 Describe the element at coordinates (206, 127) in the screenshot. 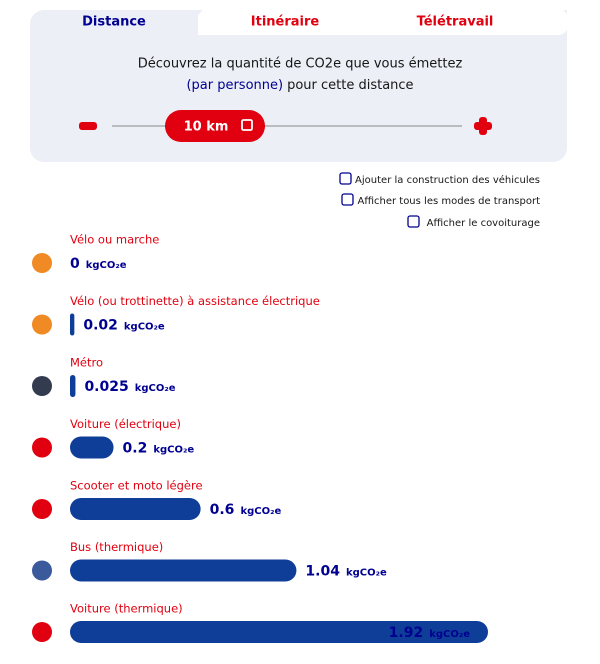

I see `distance-value: 10 km` at that location.